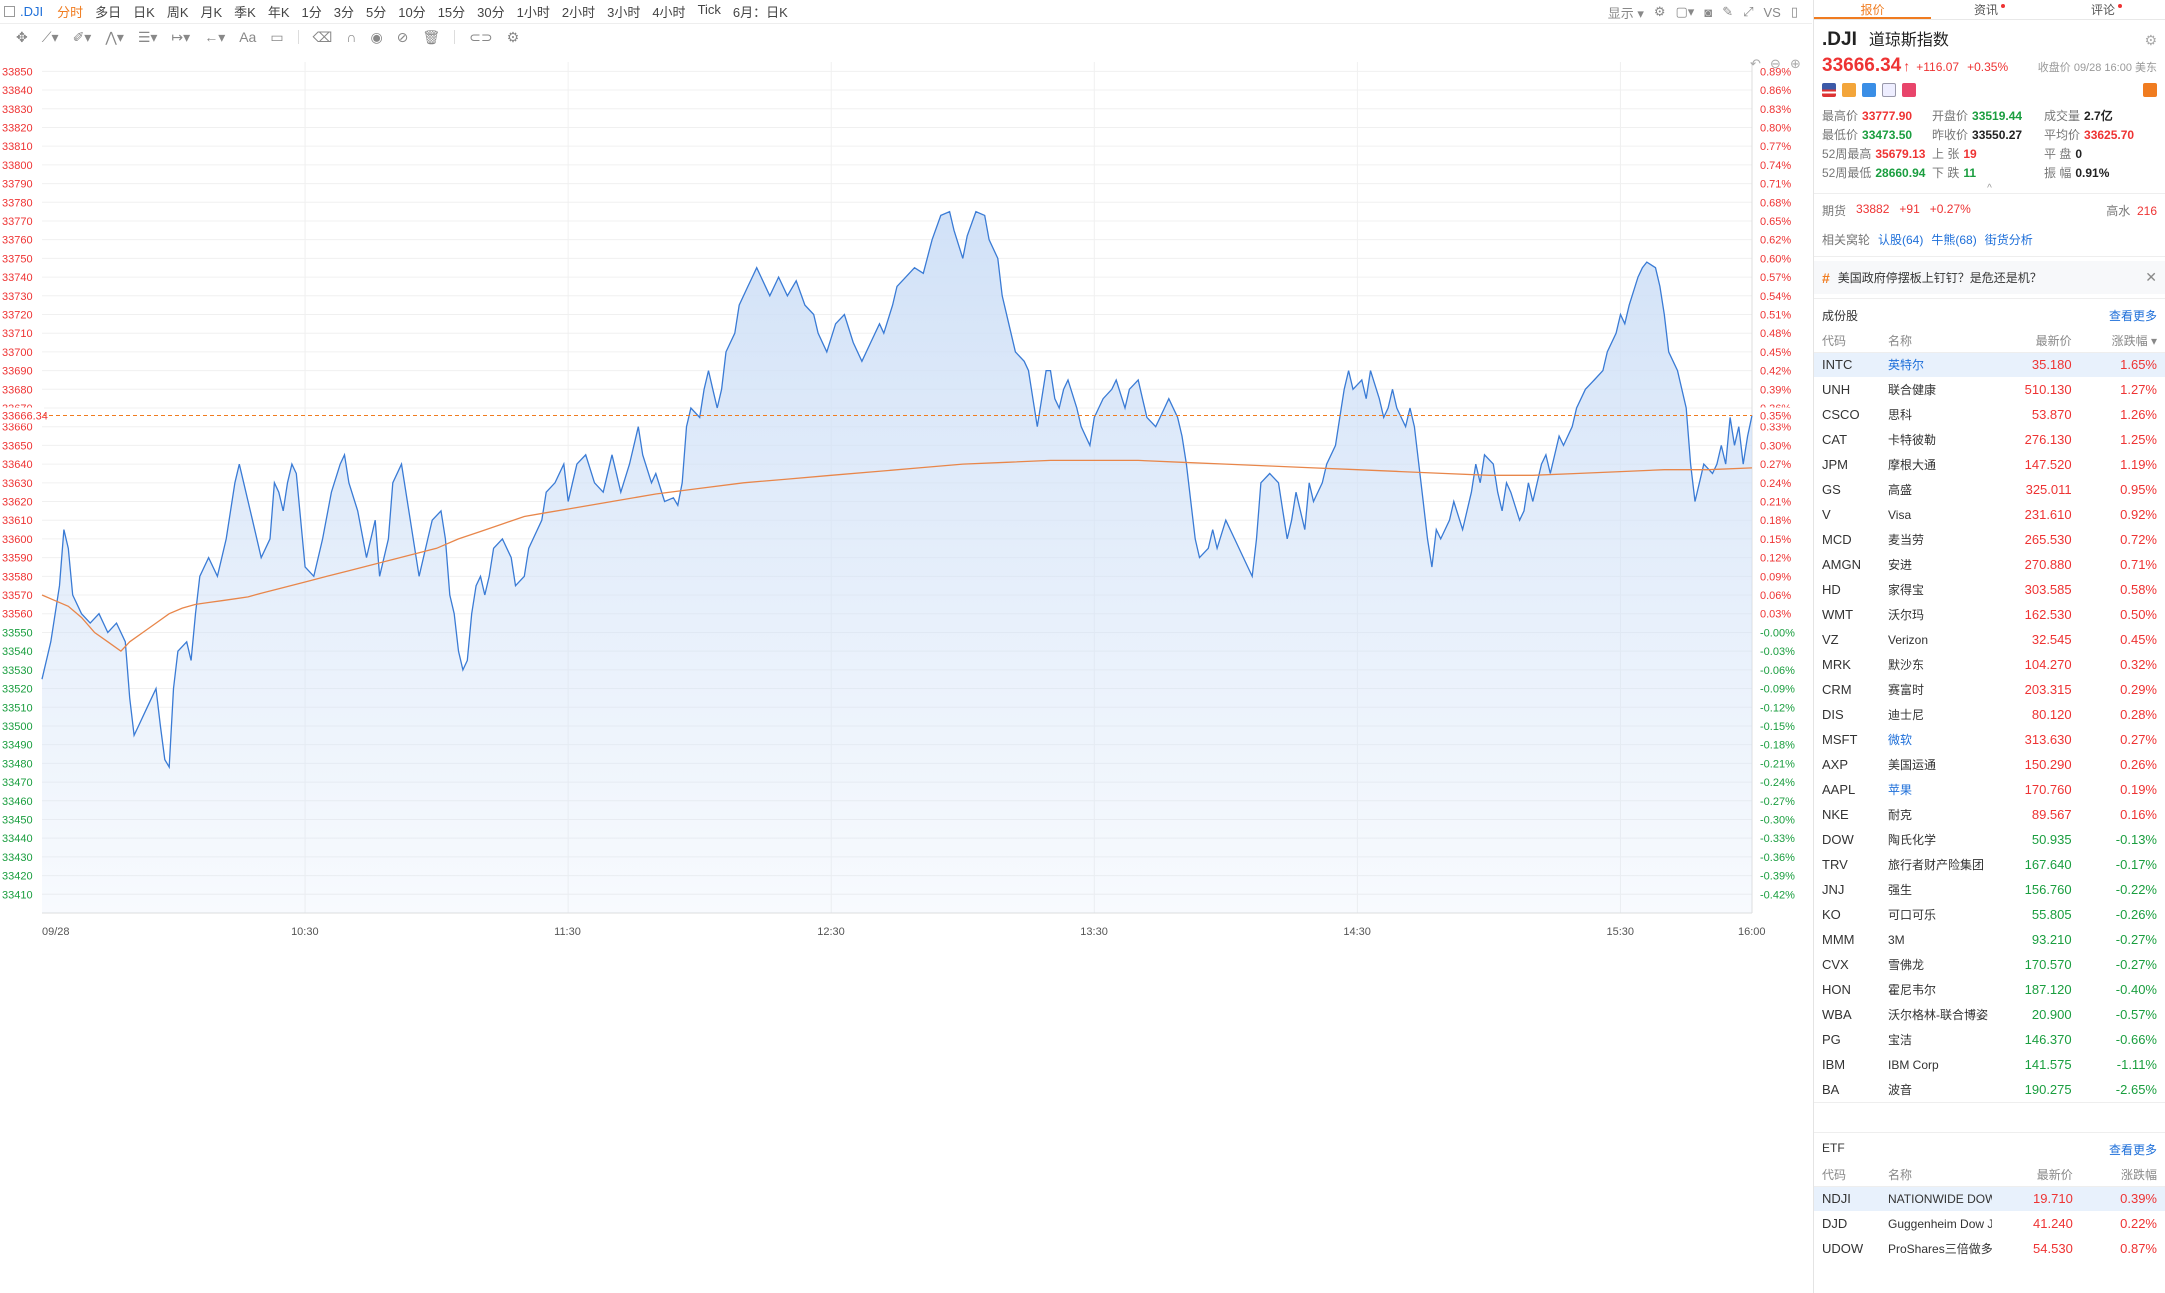 This screenshot has height=1293, width=2165. What do you see at coordinates (2122, 341) in the screenshot?
I see `col-change: 涨跌幅 ▾` at bounding box center [2122, 341].